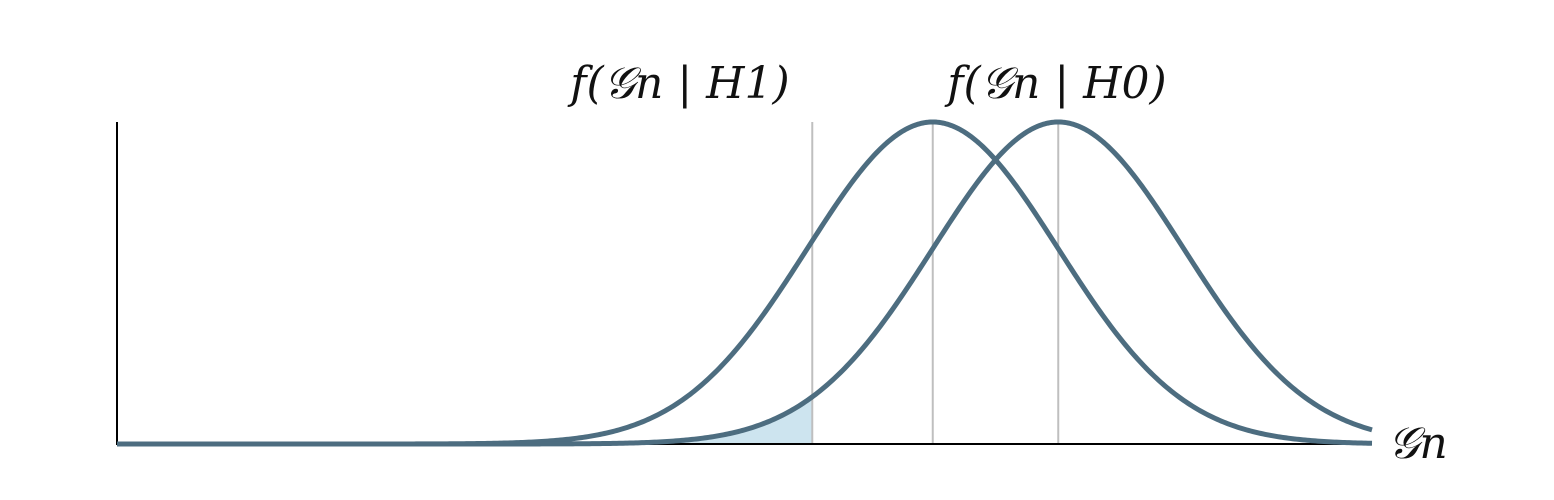 Image resolution: width=1554 pixels, height=500 pixels. Describe the element at coordinates (1055, 83) in the screenshot. I see `series-label-h0: f(𝒢n | H0)` at that location.